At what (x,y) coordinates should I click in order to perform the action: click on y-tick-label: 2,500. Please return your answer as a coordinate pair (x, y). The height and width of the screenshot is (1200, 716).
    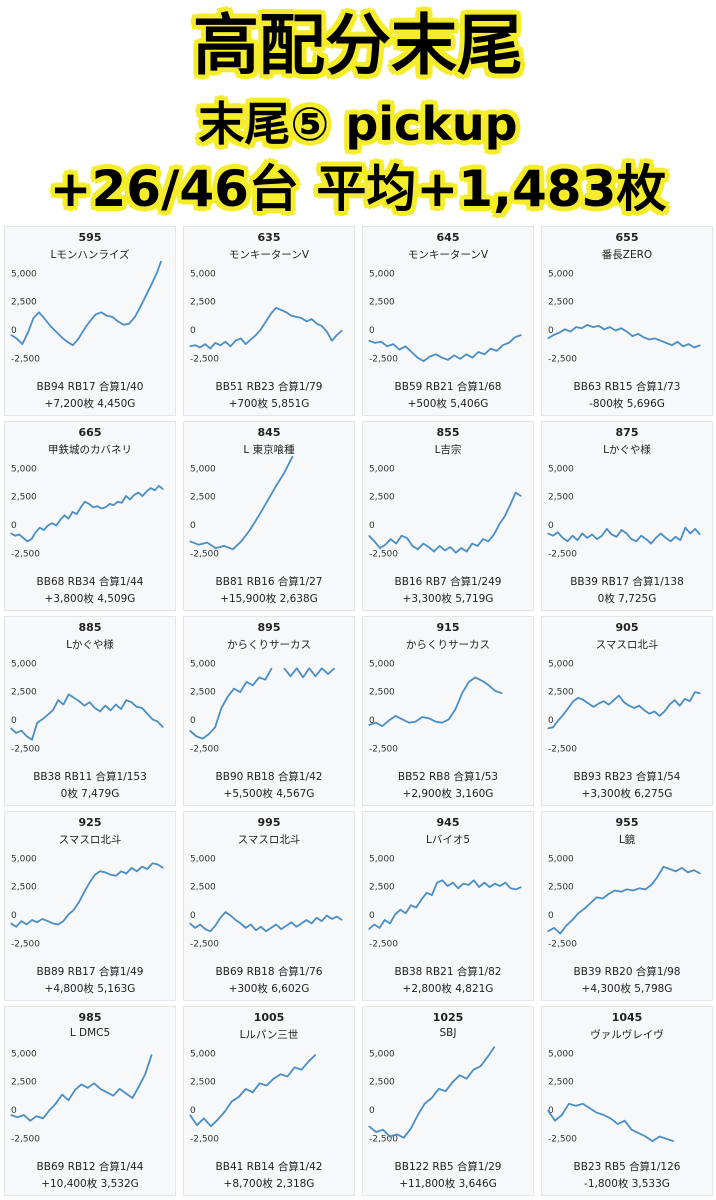
    Looking at the image, I should click on (24, 1083).